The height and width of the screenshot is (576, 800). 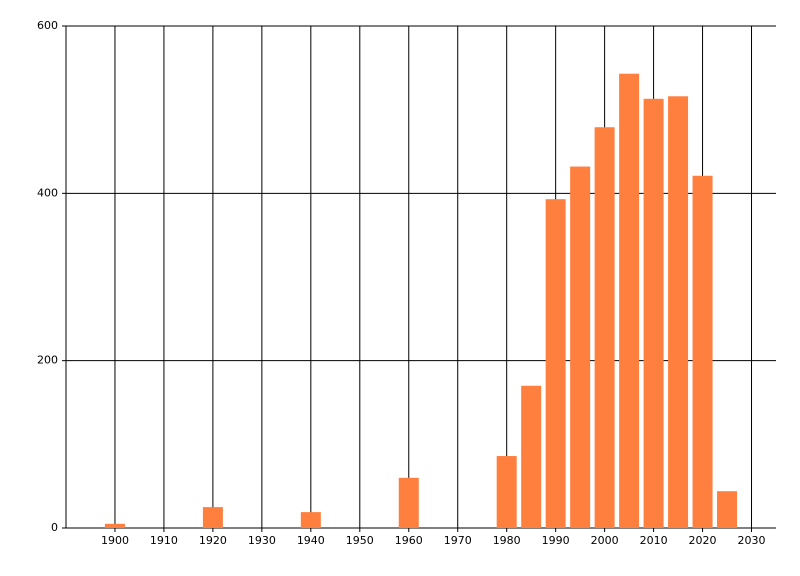 What do you see at coordinates (164, 540) in the screenshot?
I see `x-tick-label: 1910` at bounding box center [164, 540].